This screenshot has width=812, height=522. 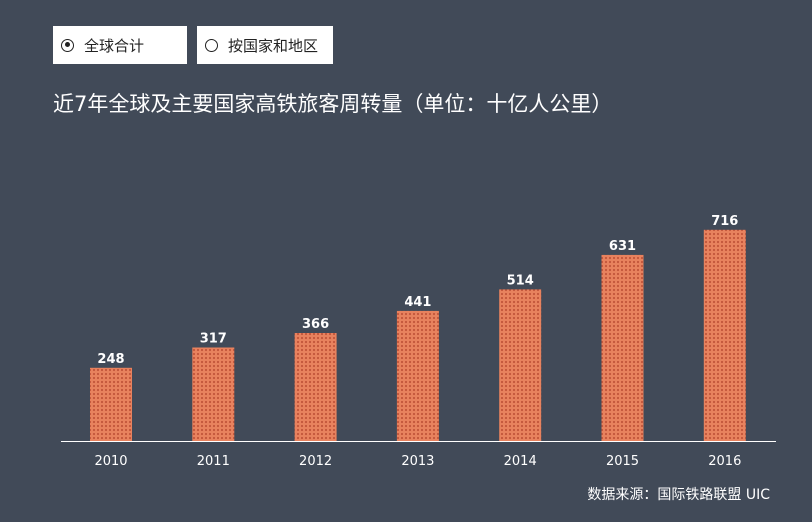 What do you see at coordinates (114, 45) in the screenshot?
I see `option-global-label: 全球合计` at bounding box center [114, 45].